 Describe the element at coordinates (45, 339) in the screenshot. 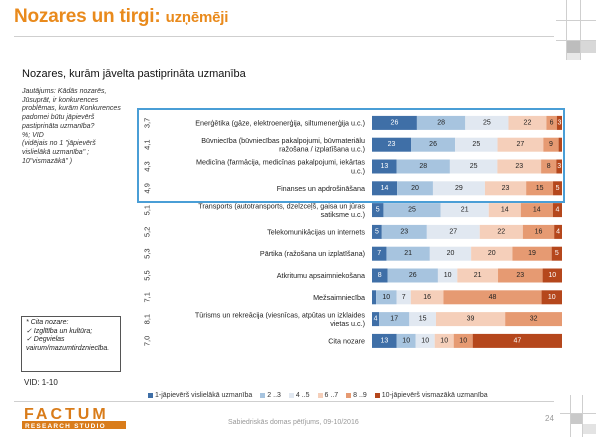

I see `footnote-line: ✓ Degvielas` at that location.